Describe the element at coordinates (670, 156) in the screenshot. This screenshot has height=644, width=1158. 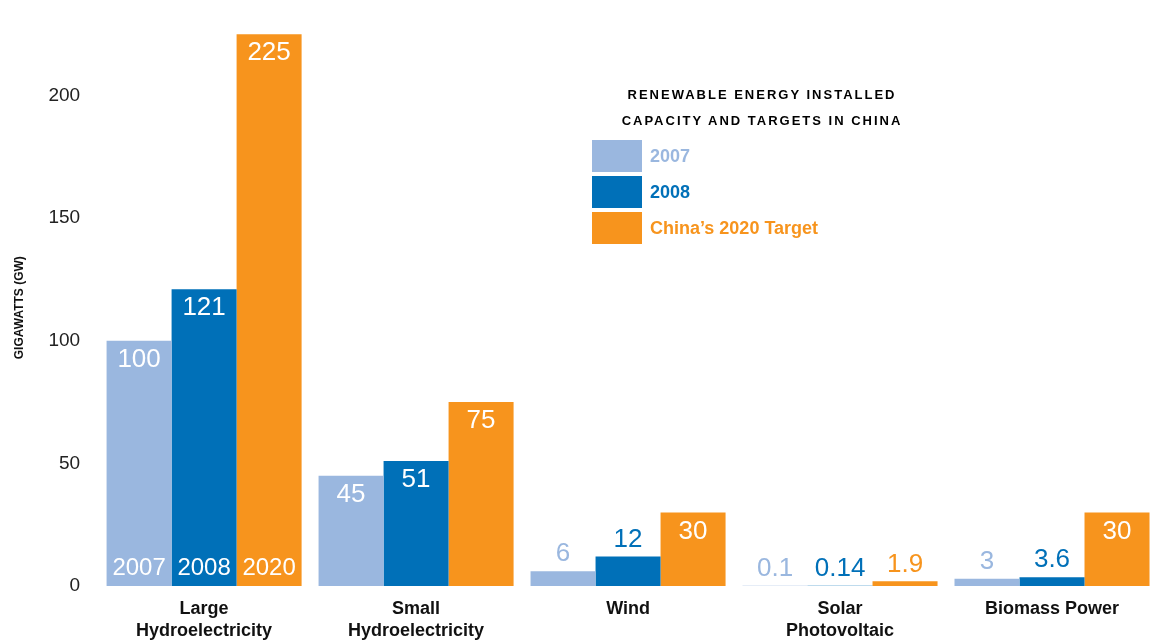
I see `legend-label: 2007` at that location.